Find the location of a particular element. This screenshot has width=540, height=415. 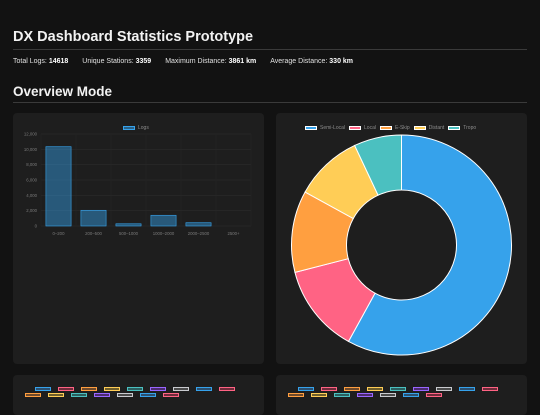

lower-left-legend is located at coordinates (140, 392).